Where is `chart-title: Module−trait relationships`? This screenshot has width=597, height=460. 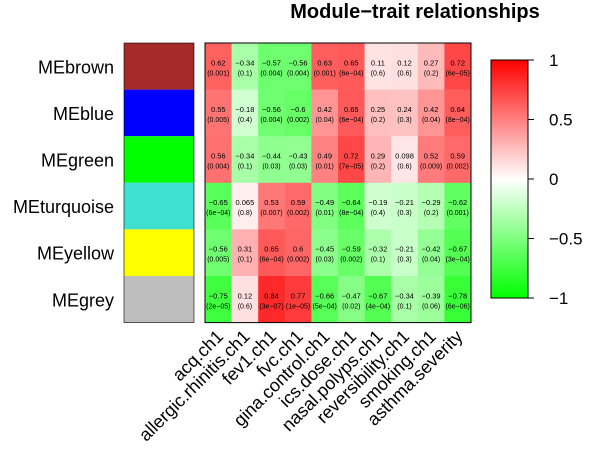 chart-title: Module−trait relationships is located at coordinates (414, 12).